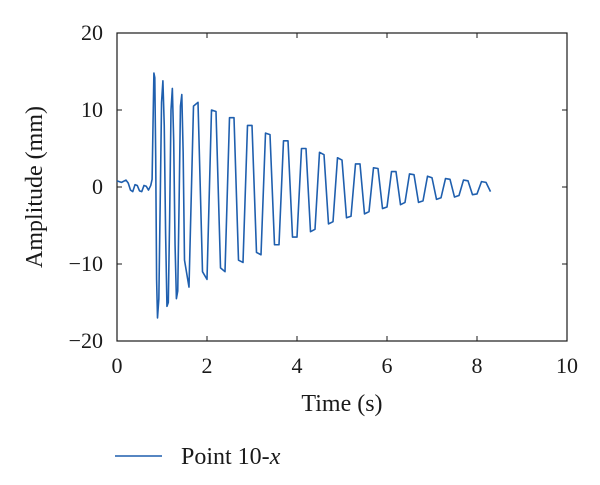 The width and height of the screenshot is (600, 485). Describe the element at coordinates (35, 187) in the screenshot. I see `y-axis-label: Amplitude (mm)` at that location.